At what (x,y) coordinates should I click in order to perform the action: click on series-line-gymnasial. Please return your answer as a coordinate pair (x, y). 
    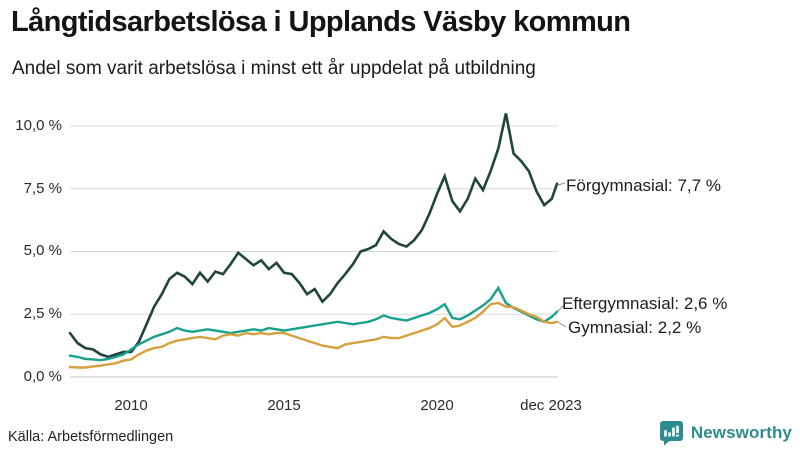
    Looking at the image, I should click on (313, 335).